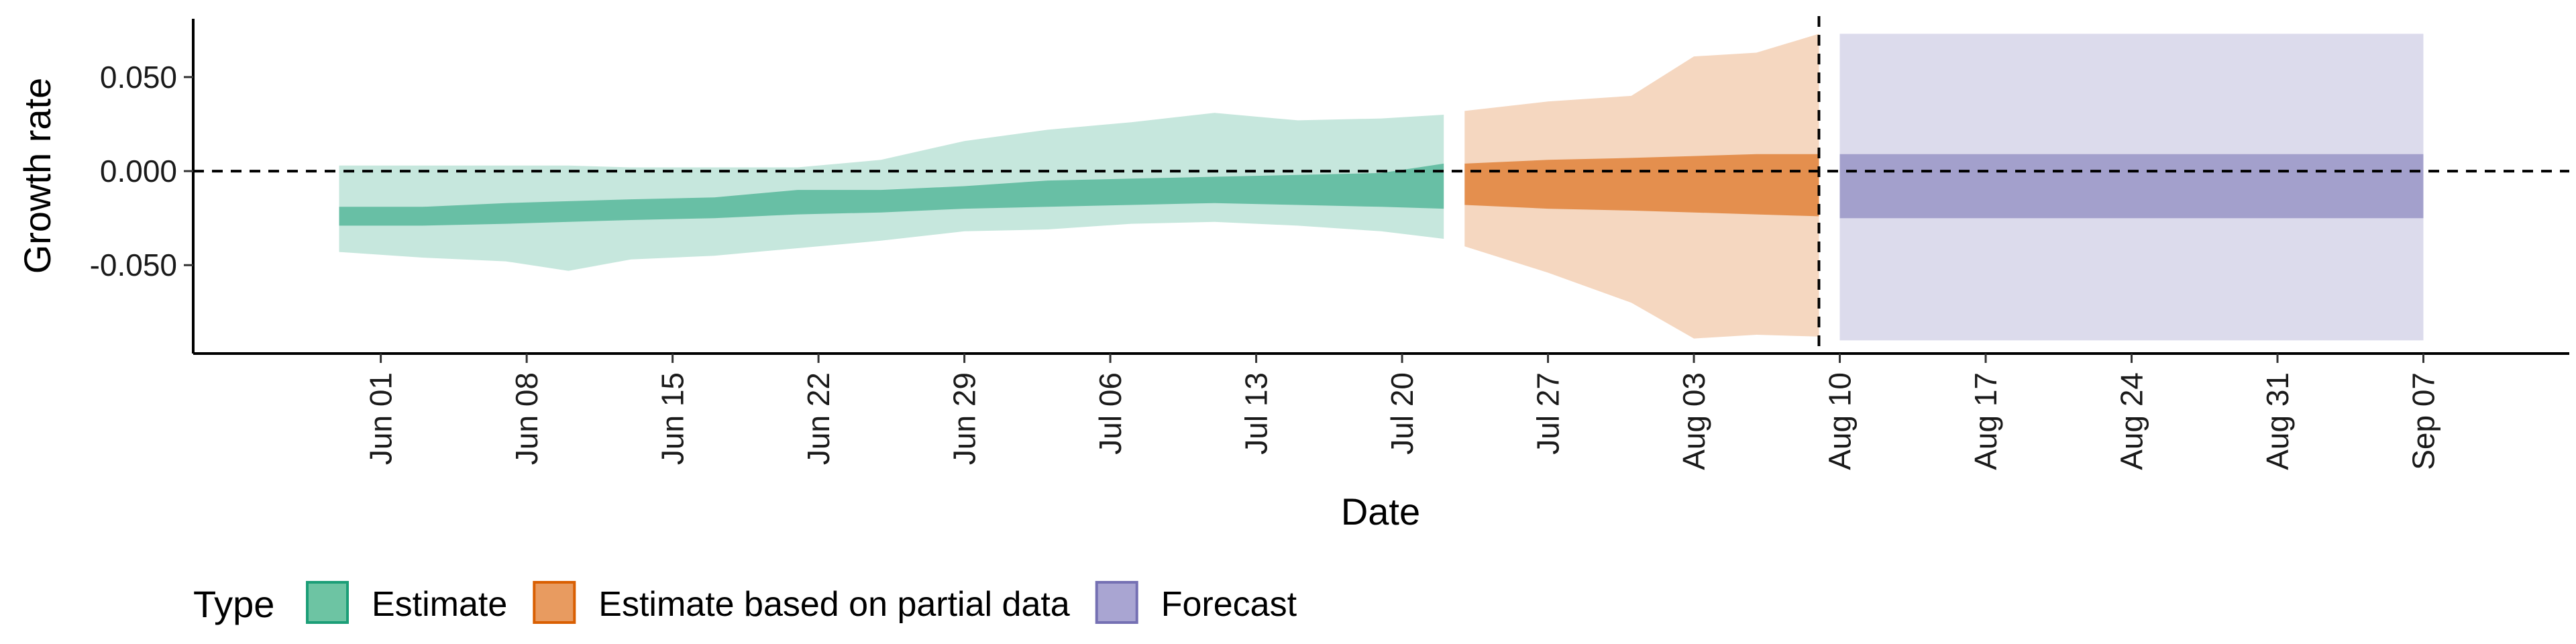 The image size is (2576, 644). Describe the element at coordinates (133, 265) in the screenshot. I see `y-tick-label: -0.050` at that location.